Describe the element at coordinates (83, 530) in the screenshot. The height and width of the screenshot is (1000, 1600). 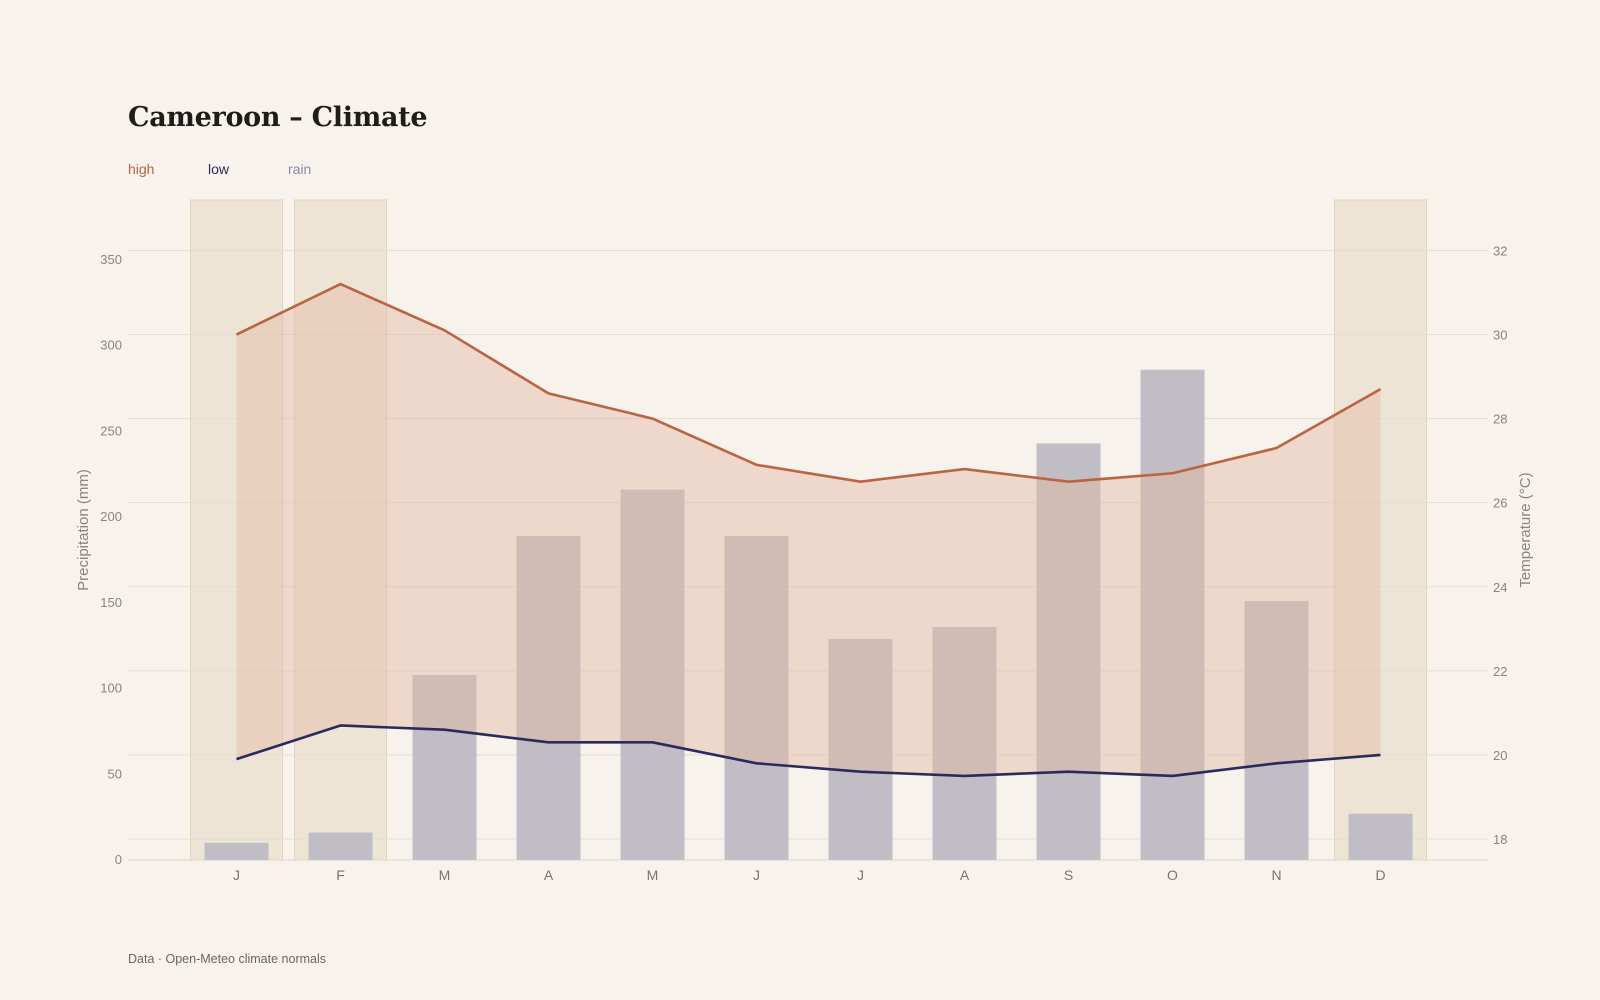
I see `y-left-axis-label: Precipitation (mm)` at that location.